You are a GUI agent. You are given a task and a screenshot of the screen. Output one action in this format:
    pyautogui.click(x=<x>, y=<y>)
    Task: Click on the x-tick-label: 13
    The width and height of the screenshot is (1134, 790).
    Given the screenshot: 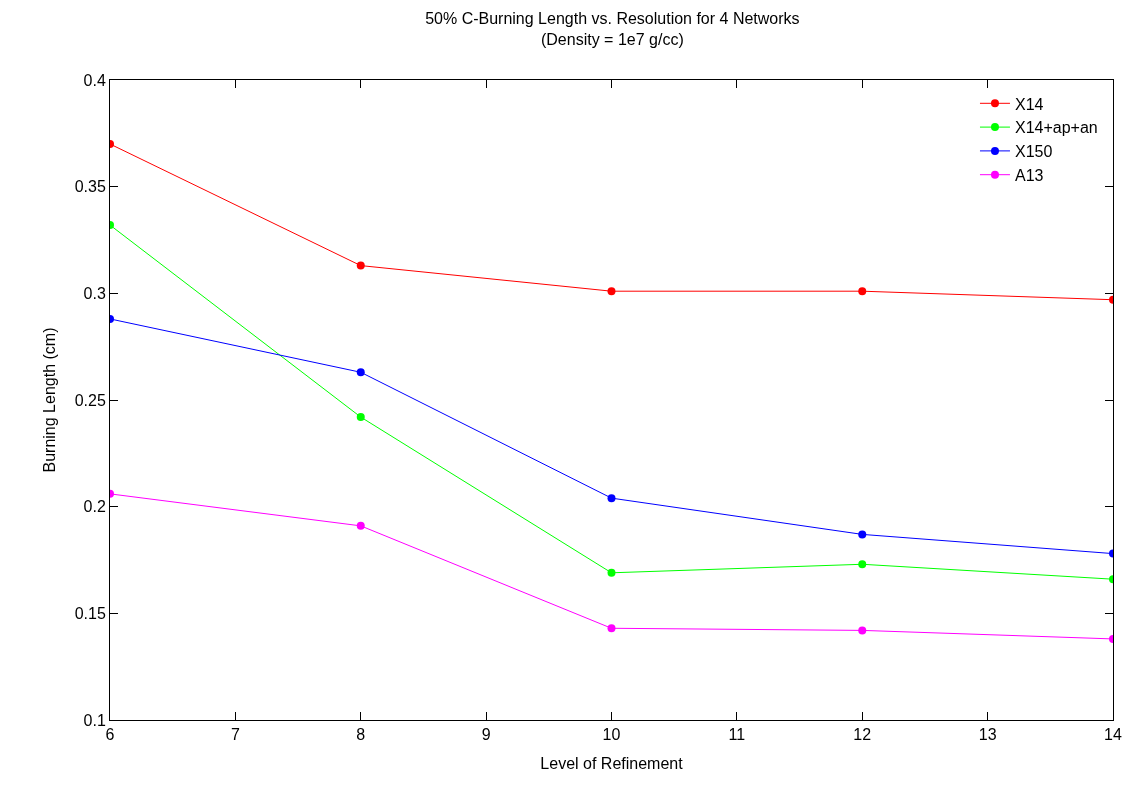 What is the action you would take?
    pyautogui.click(x=987, y=735)
    